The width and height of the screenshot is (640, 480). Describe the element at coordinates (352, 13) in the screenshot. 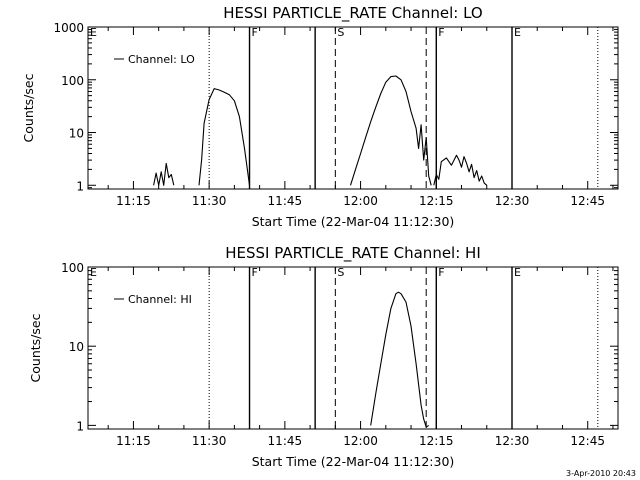

I see `chart-title: HESSI PARTICLE_RATE Channel: LO` at that location.